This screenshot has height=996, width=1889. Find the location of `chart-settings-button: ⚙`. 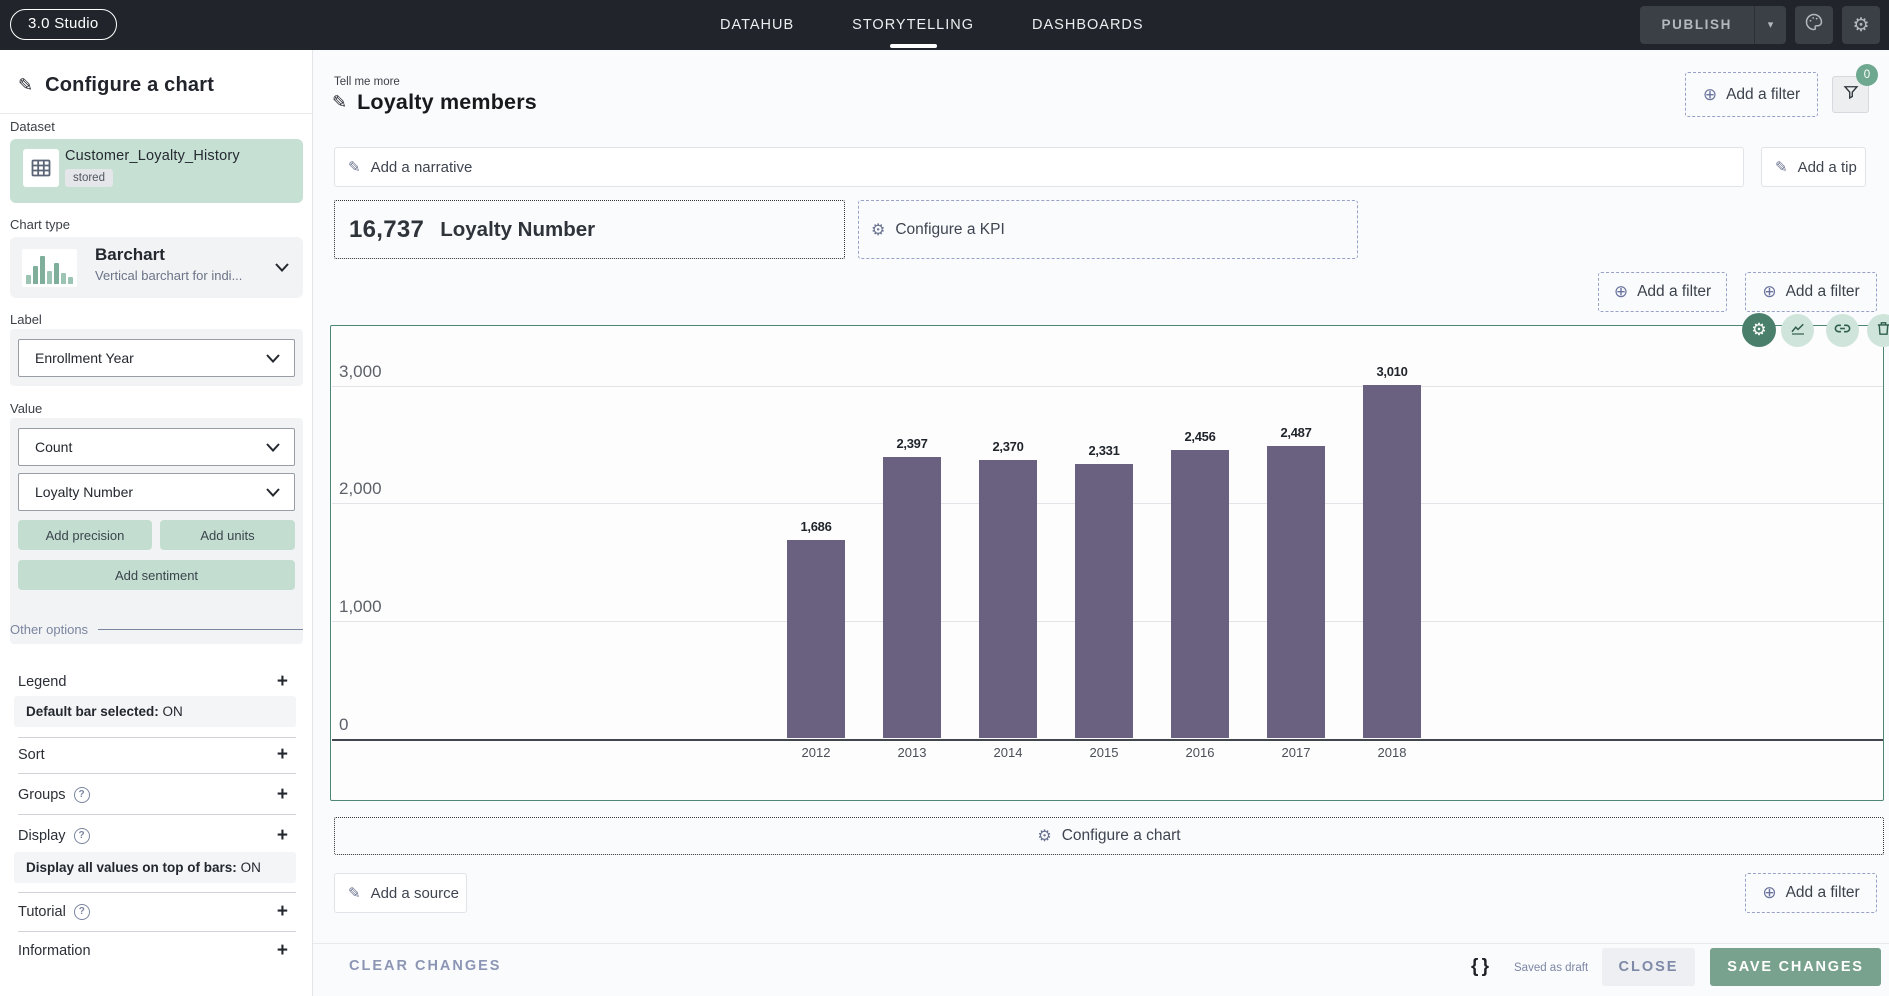

chart-settings-button: ⚙ is located at coordinates (1759, 330).